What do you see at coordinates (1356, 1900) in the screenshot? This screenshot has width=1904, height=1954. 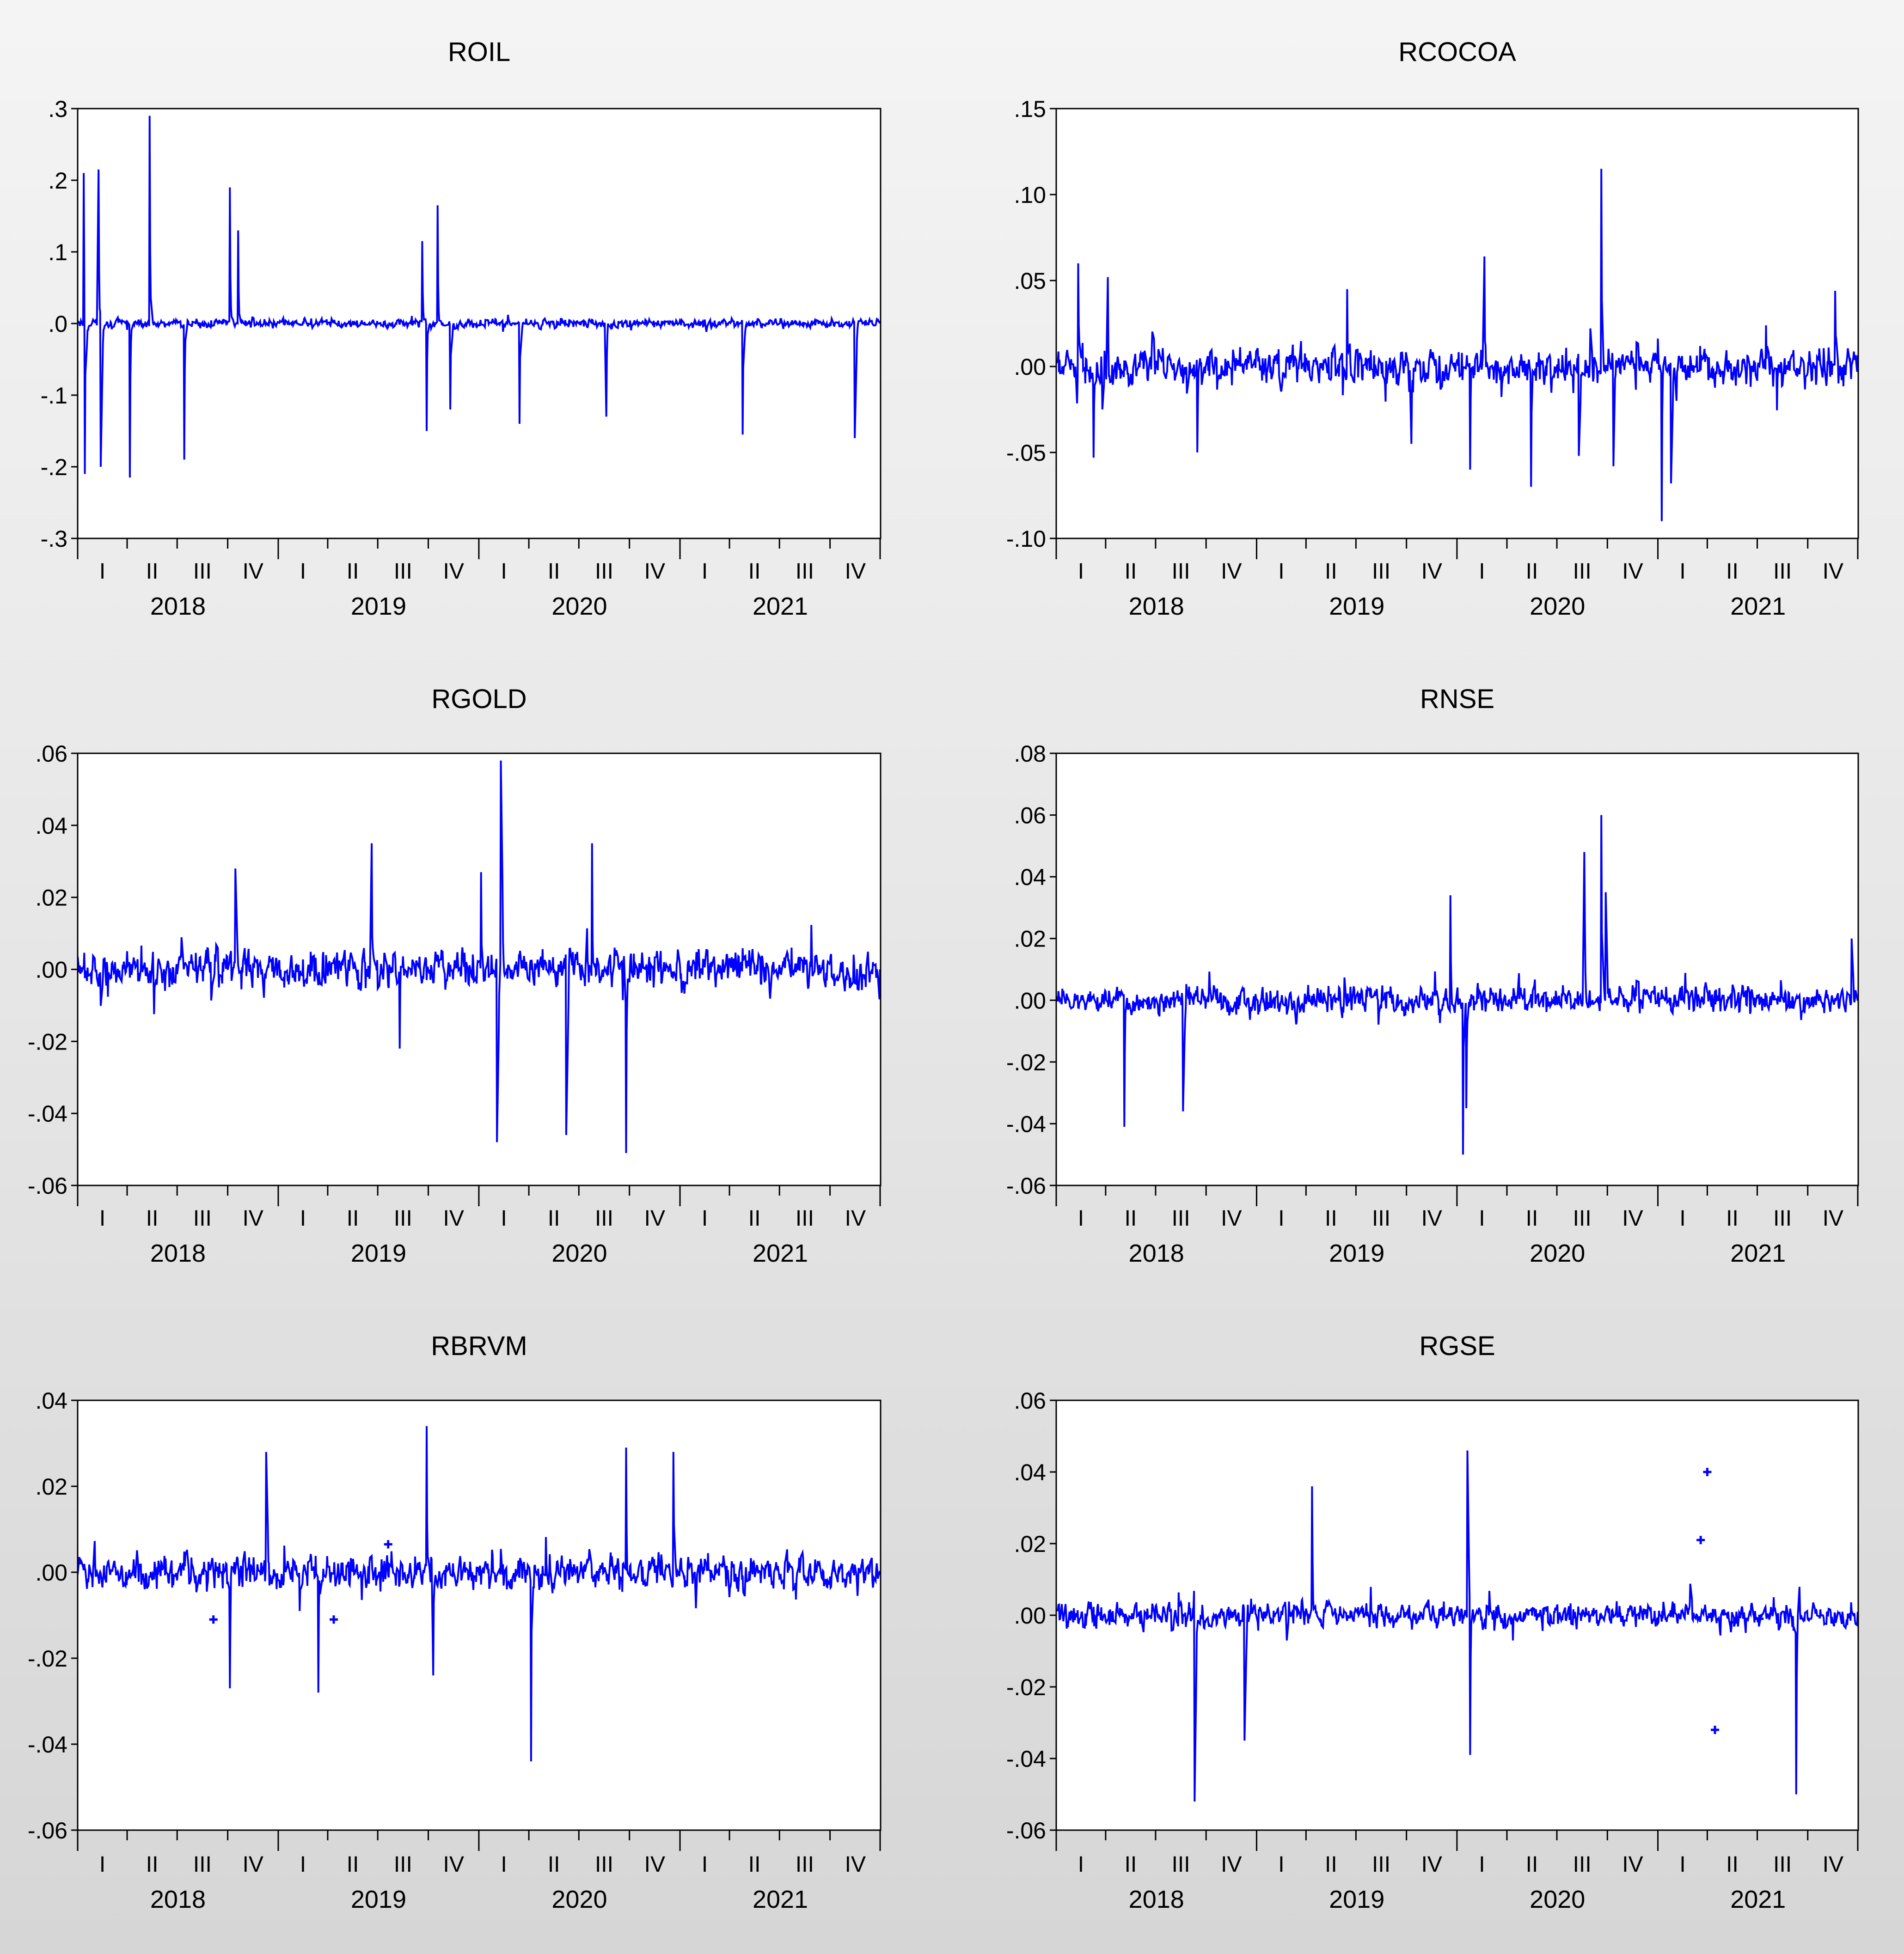 I see `x-year-label: 2019` at bounding box center [1356, 1900].